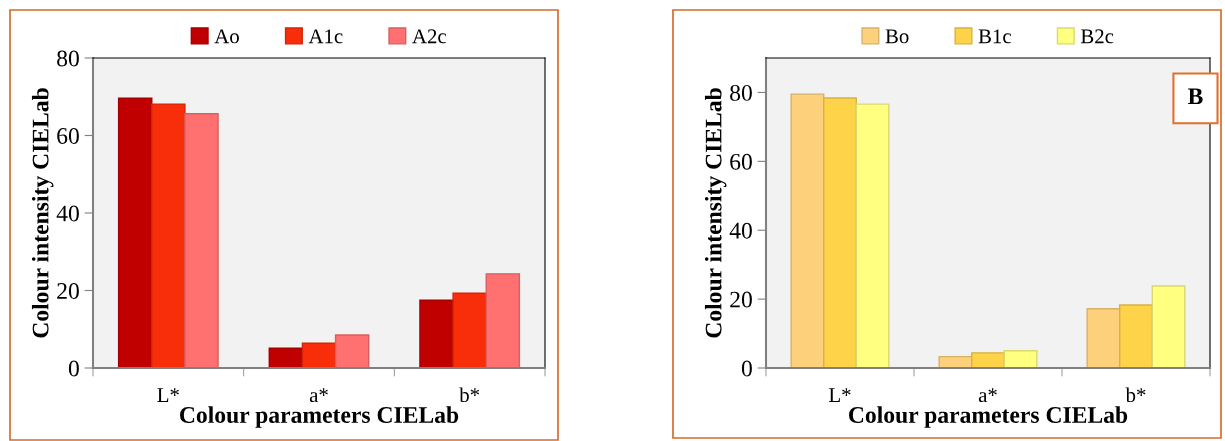  I want to click on legend-label: B1c, so click(994, 36).